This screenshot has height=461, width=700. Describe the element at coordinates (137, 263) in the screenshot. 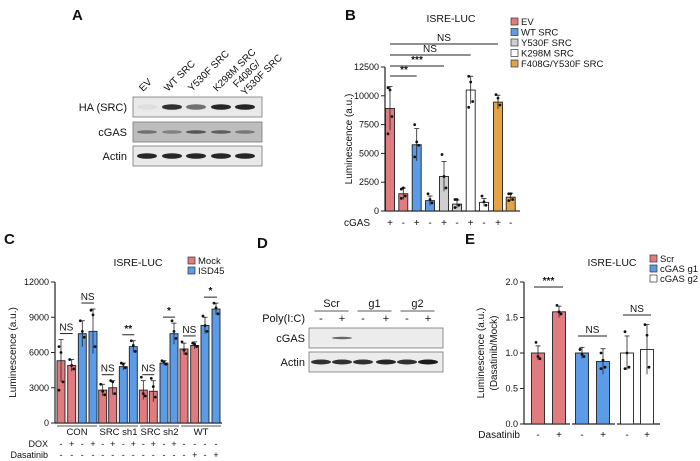

I see `chart-title: ISRE-LUC` at that location.